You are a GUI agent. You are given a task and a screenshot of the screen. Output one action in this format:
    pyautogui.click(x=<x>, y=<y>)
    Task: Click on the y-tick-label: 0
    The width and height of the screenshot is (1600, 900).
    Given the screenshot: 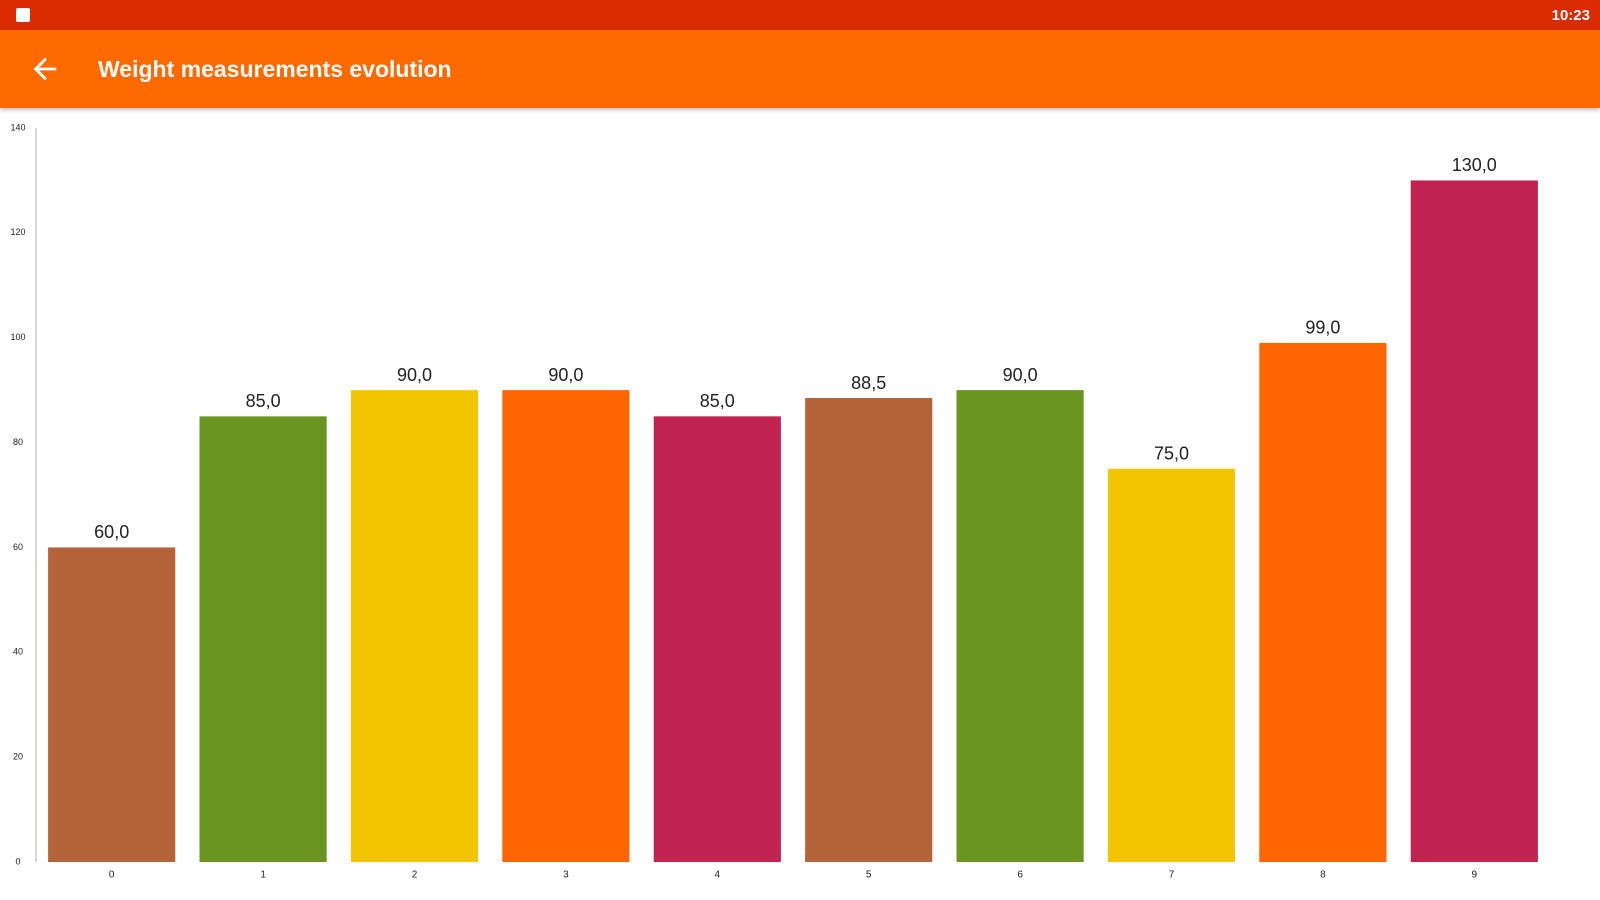 What is the action you would take?
    pyautogui.click(x=17, y=861)
    